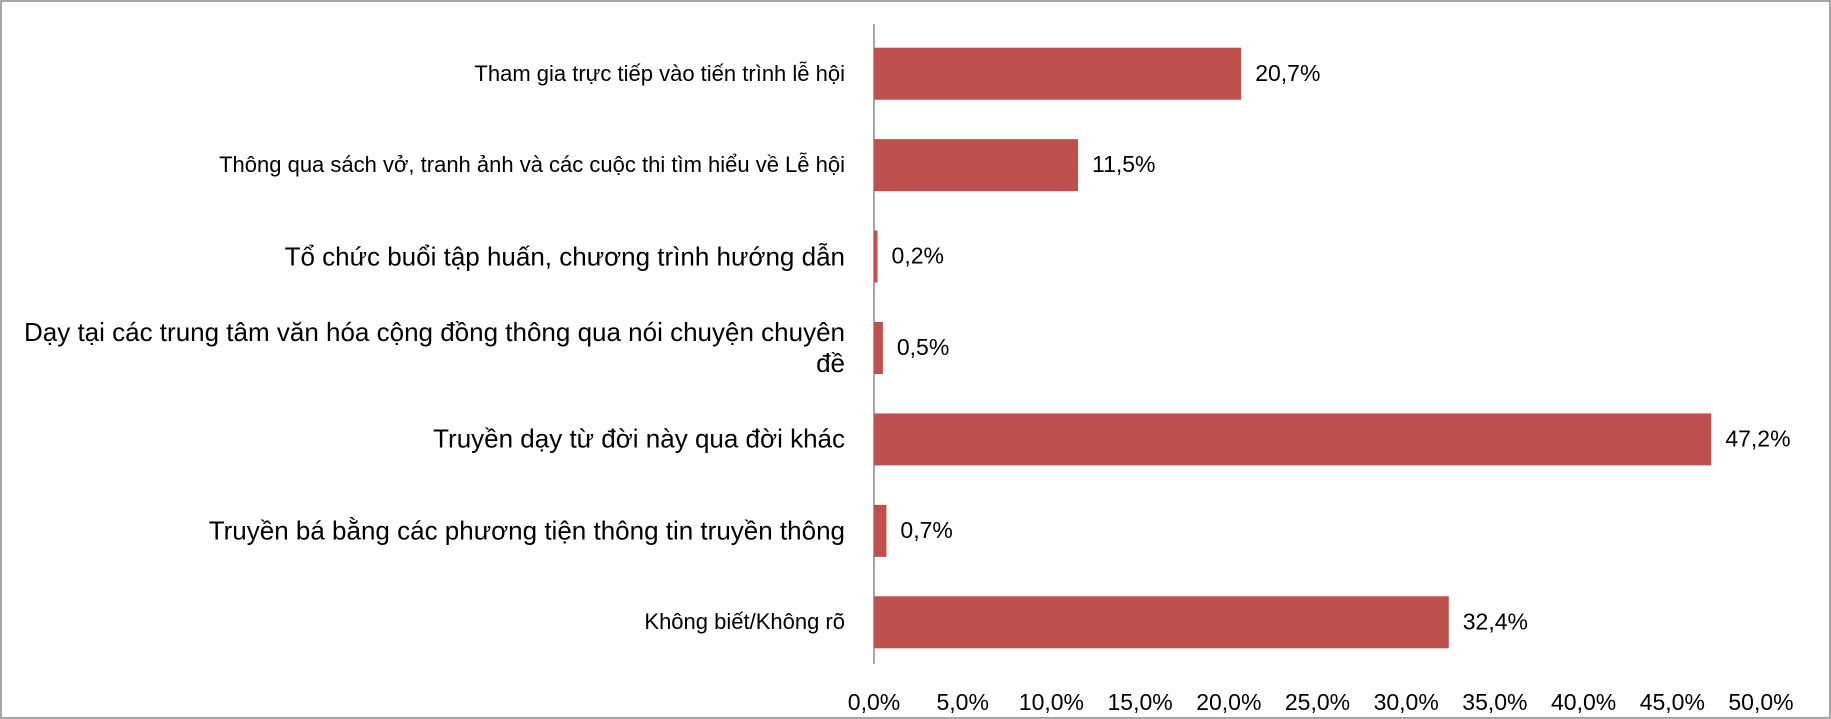 The height and width of the screenshot is (719, 1831). What do you see at coordinates (1494, 702) in the screenshot?
I see `x-tick-label: 35,0%` at bounding box center [1494, 702].